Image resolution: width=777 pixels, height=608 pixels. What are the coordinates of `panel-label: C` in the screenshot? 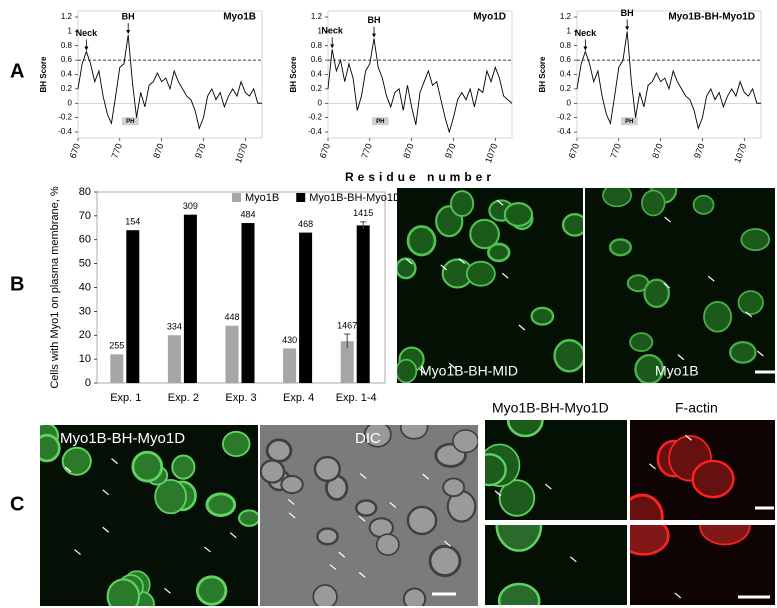 It's located at (17, 504).